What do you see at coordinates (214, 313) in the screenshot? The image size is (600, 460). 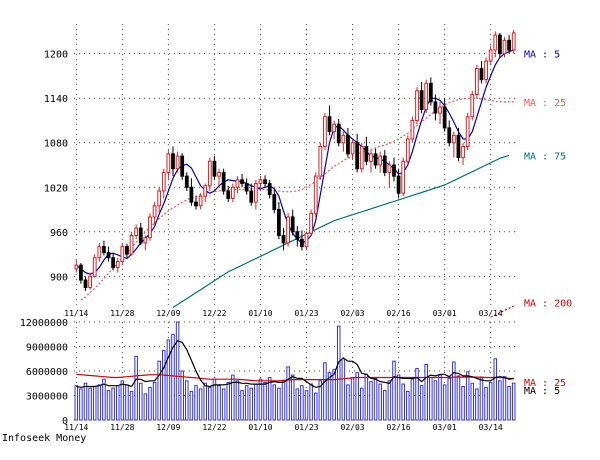 I see `date-tick-label: 12/22` at bounding box center [214, 313].